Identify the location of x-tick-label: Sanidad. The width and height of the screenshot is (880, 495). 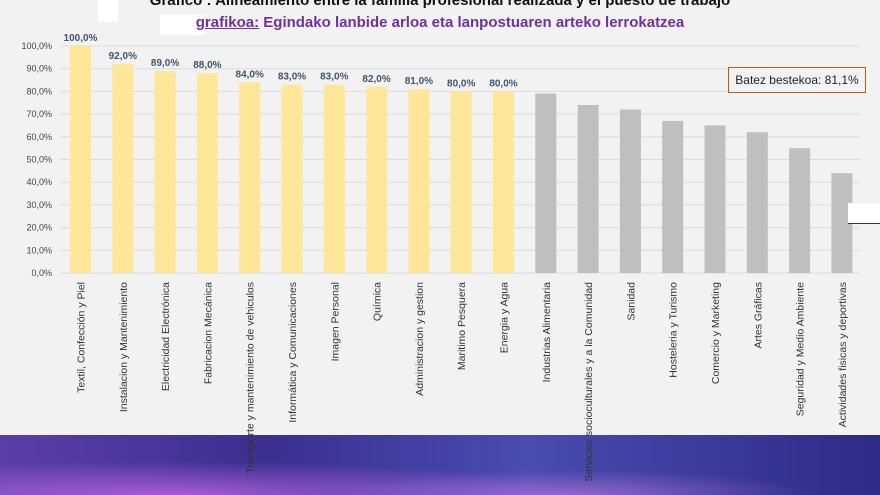
(631, 301).